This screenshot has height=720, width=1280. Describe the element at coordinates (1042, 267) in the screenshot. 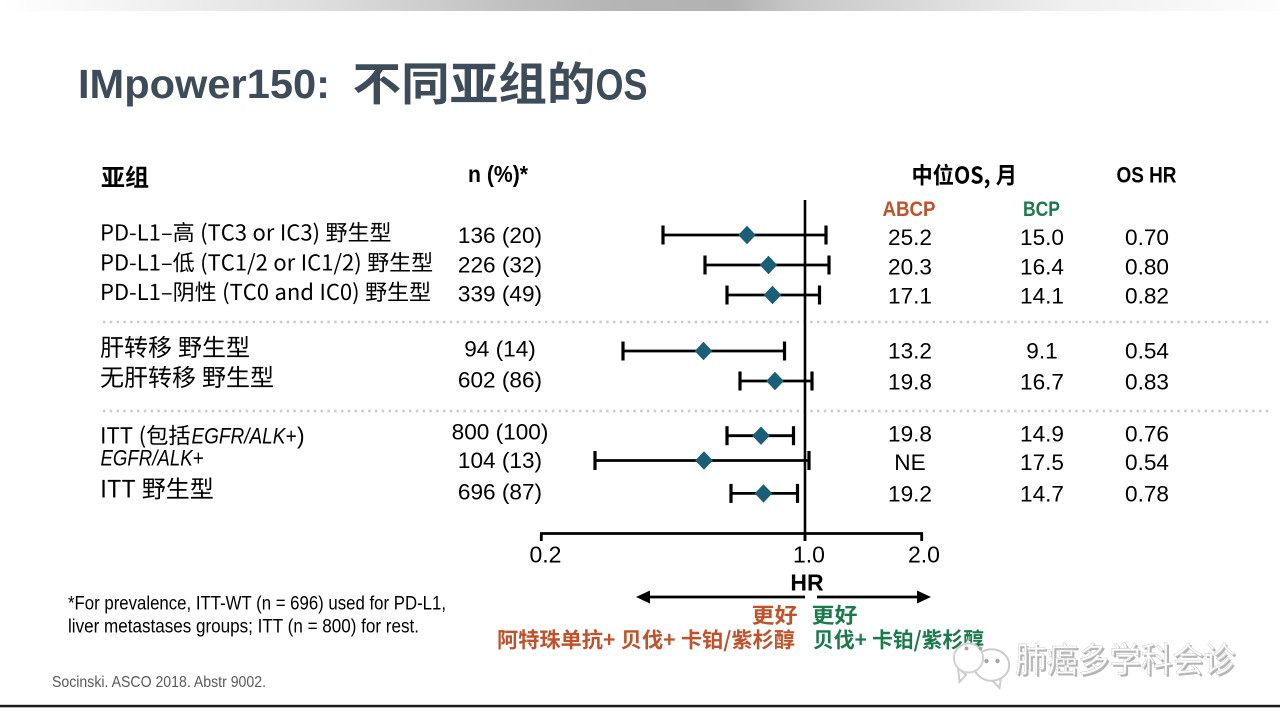

I see `svg-text: 16.4` at that location.